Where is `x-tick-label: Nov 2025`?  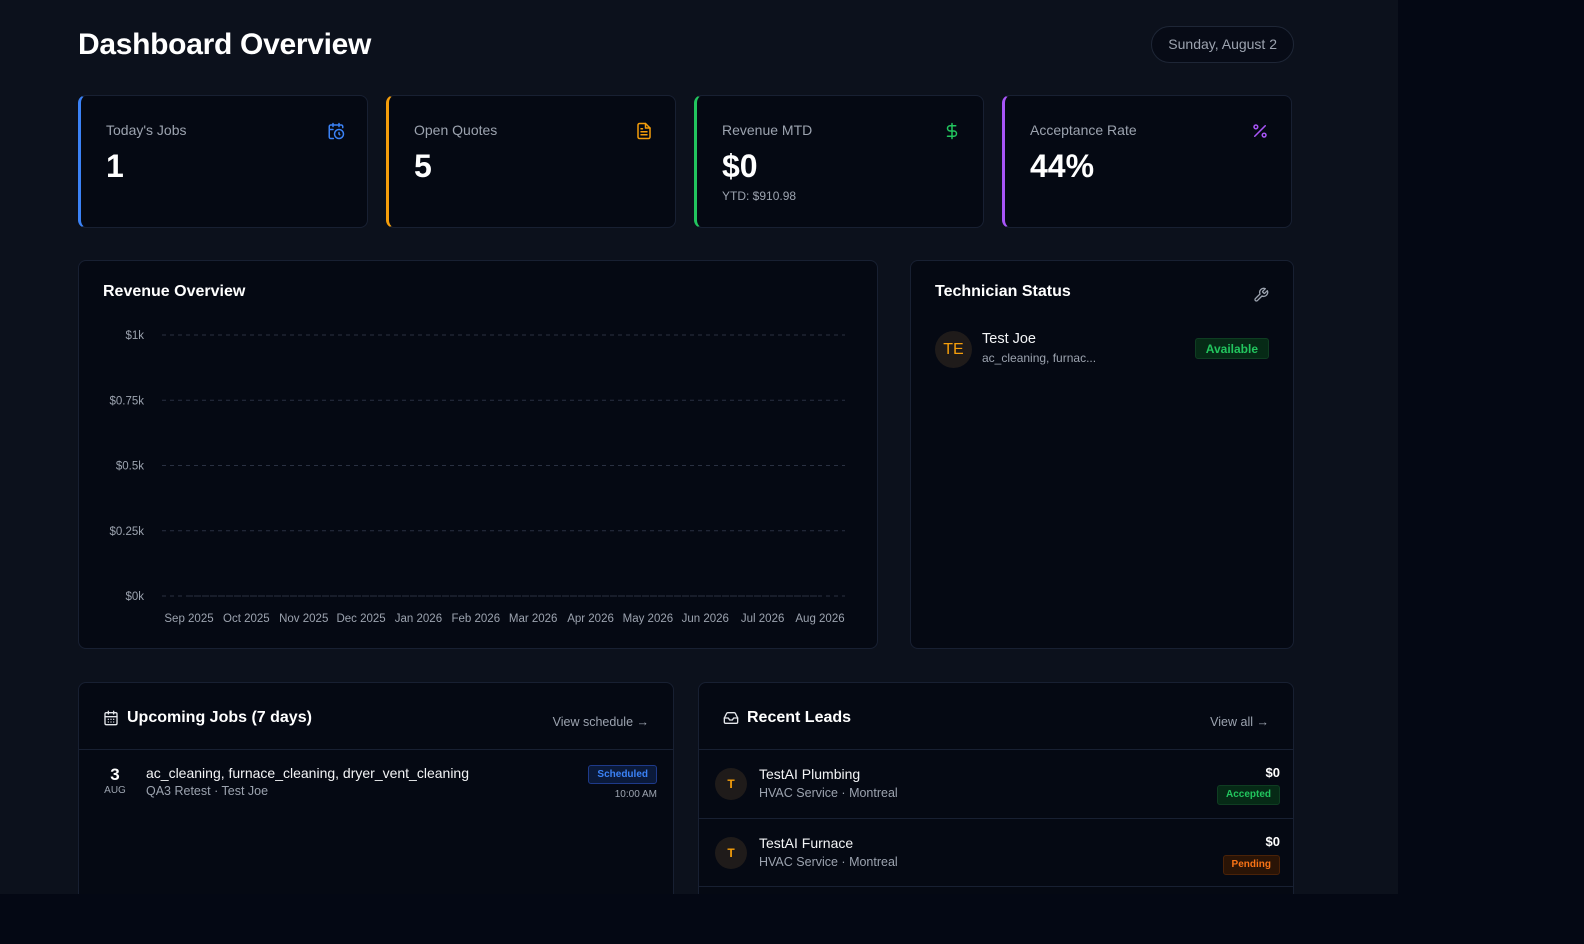 x-tick-label: Nov 2025 is located at coordinates (303, 619).